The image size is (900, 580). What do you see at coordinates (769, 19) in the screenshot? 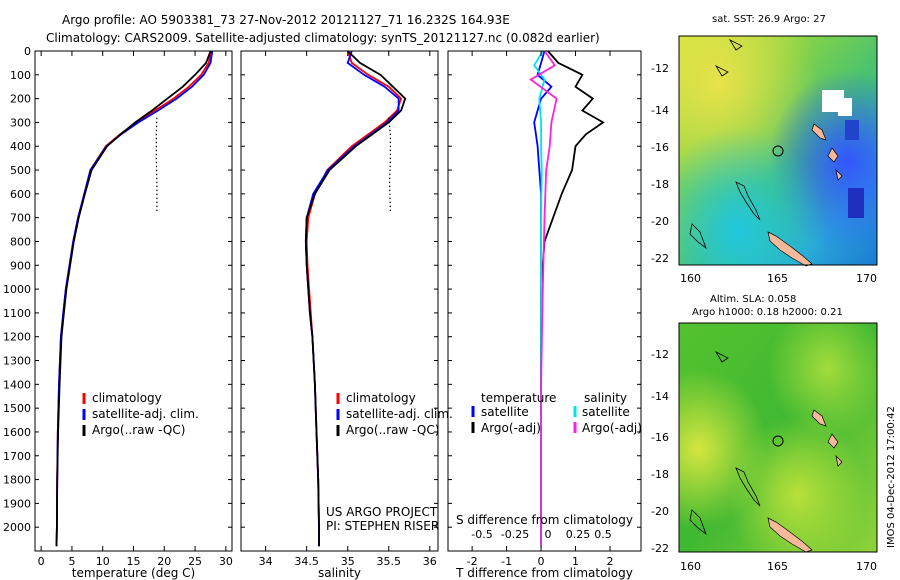
I see `sst-map-title: sat. SST: 26.9 Argo: 27` at bounding box center [769, 19].